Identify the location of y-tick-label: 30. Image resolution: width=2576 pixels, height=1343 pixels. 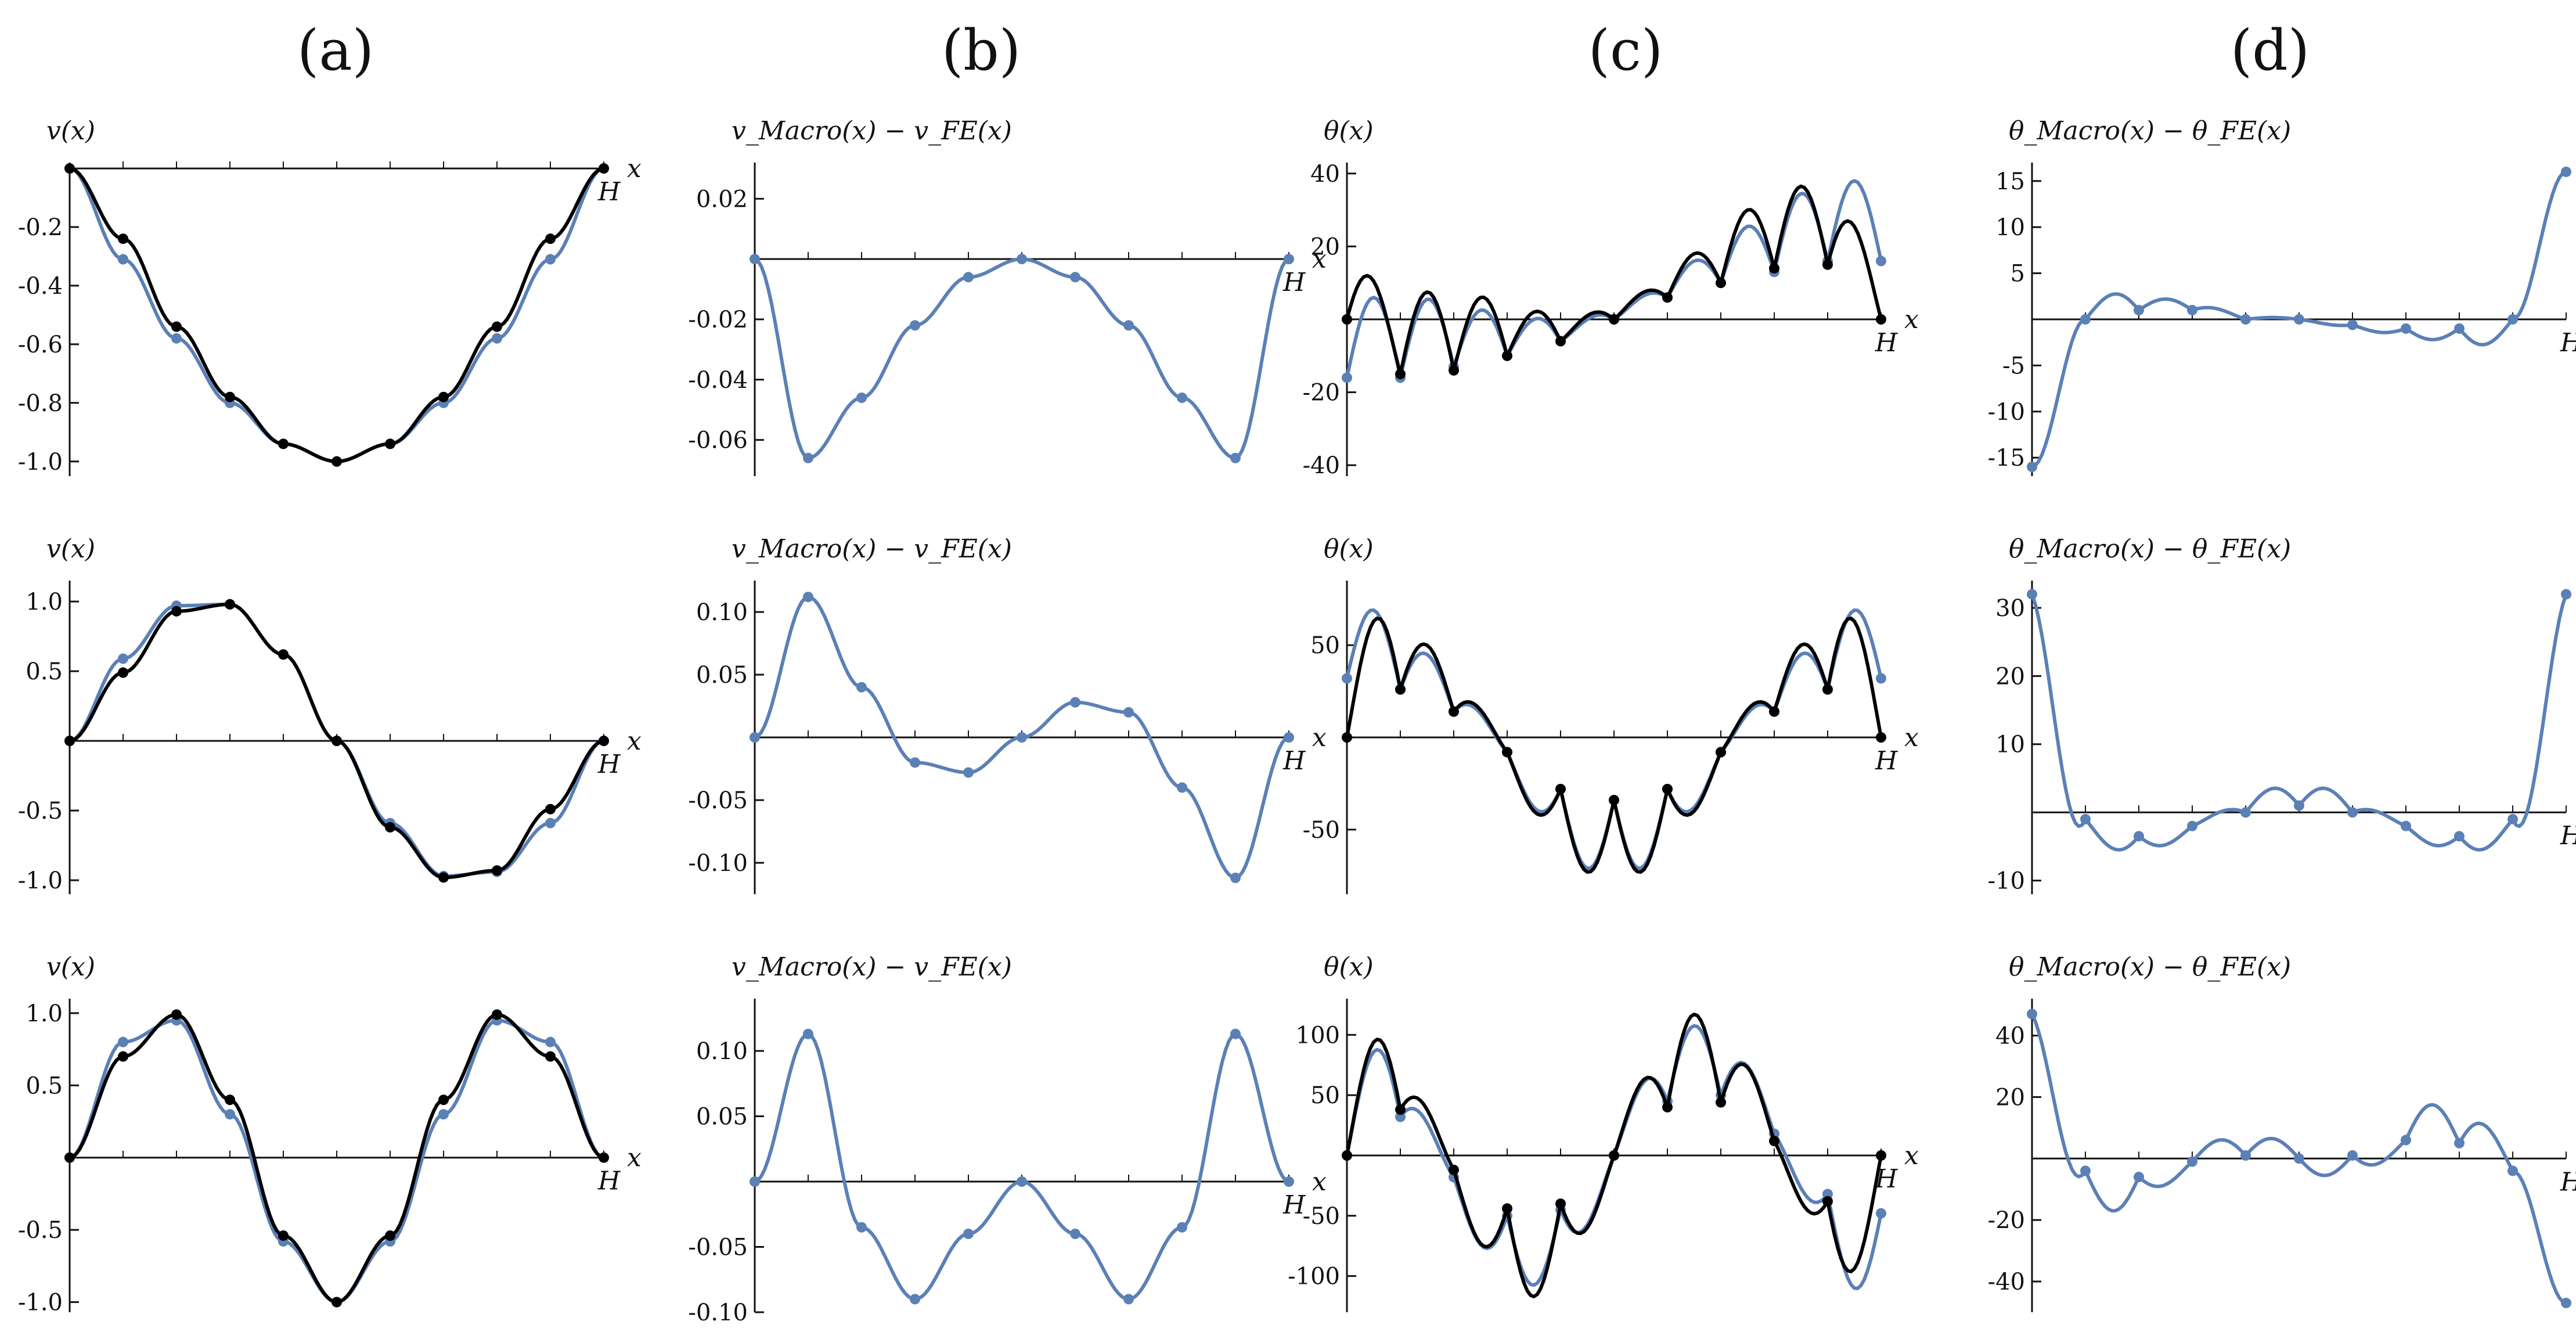
(2010, 609).